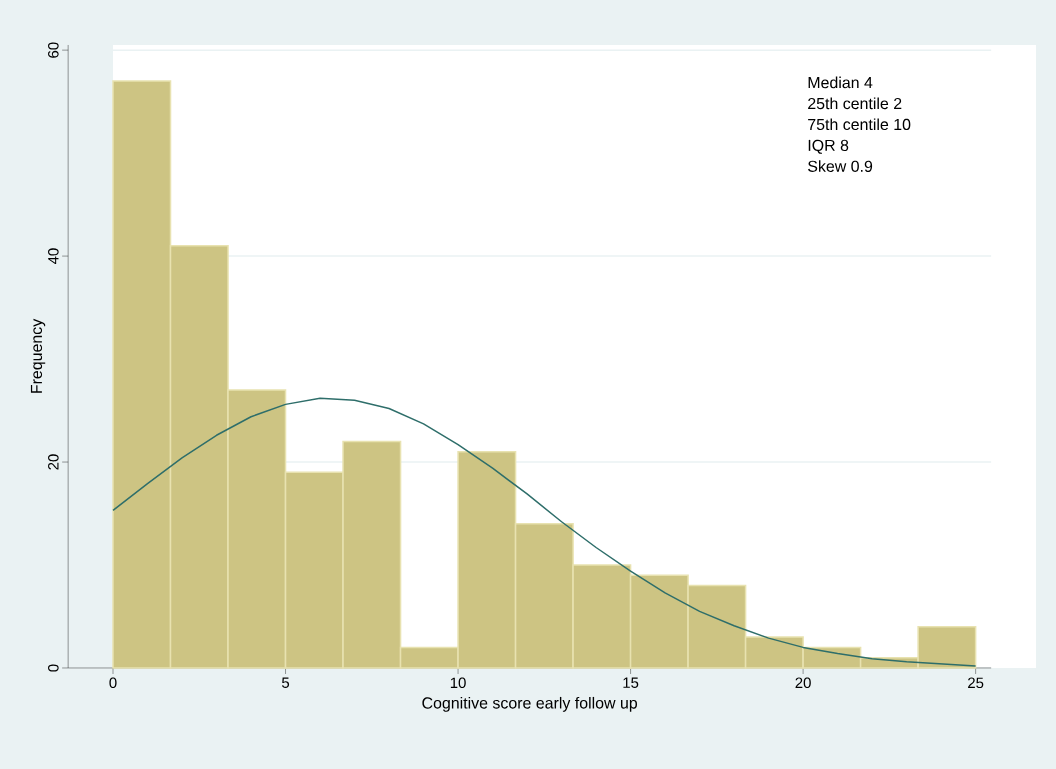  What do you see at coordinates (631, 682) in the screenshot?
I see `x-tick-label: 15` at bounding box center [631, 682].